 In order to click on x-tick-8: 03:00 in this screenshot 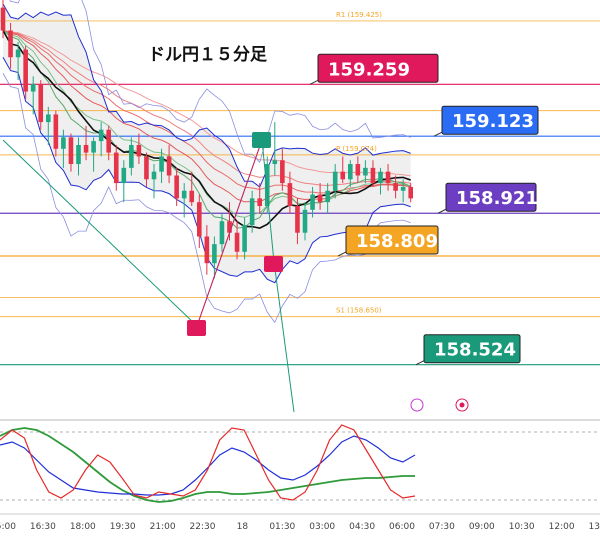, I will do `click(322, 527)`.